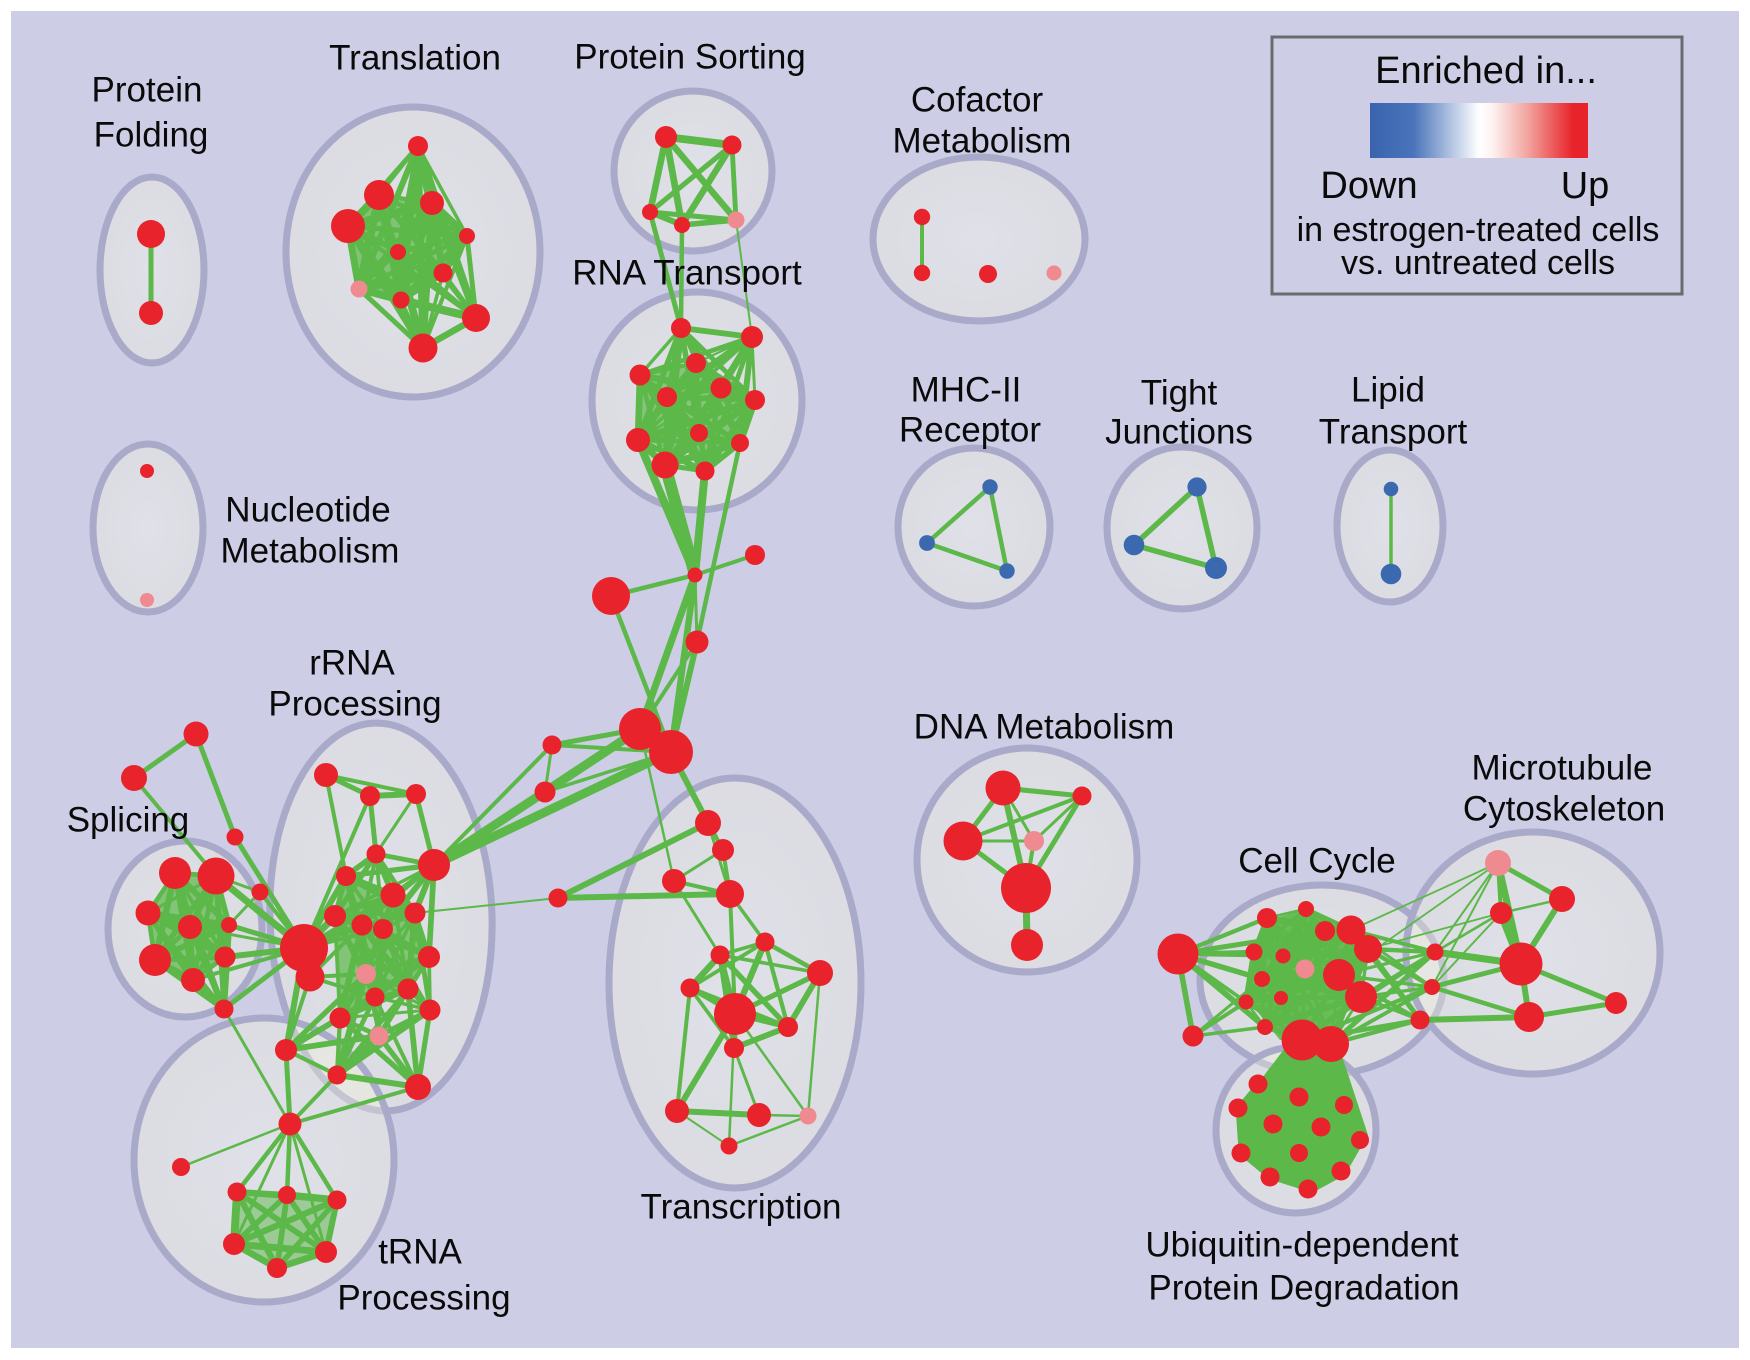 Image resolution: width=1750 pixels, height=1360 pixels. I want to click on svg-text: Protein Degradation, so click(1303, 1288).